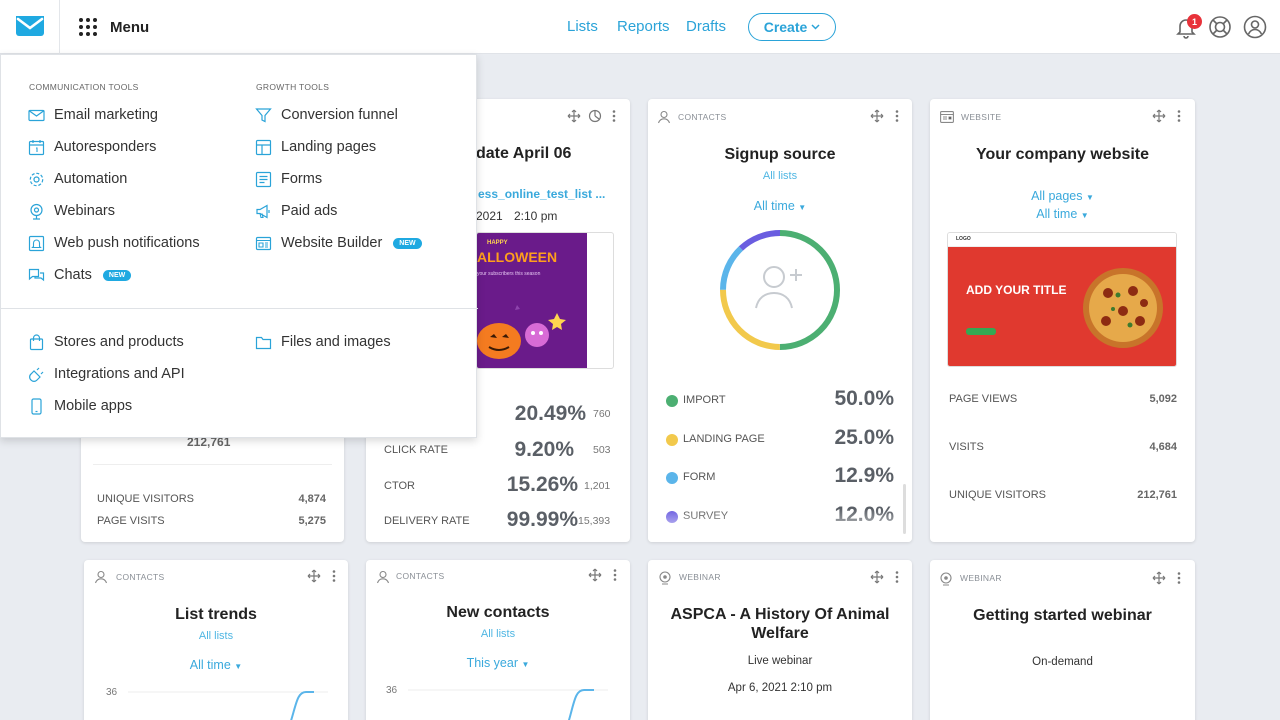  I want to click on pizza-illustration, so click(1123, 308).